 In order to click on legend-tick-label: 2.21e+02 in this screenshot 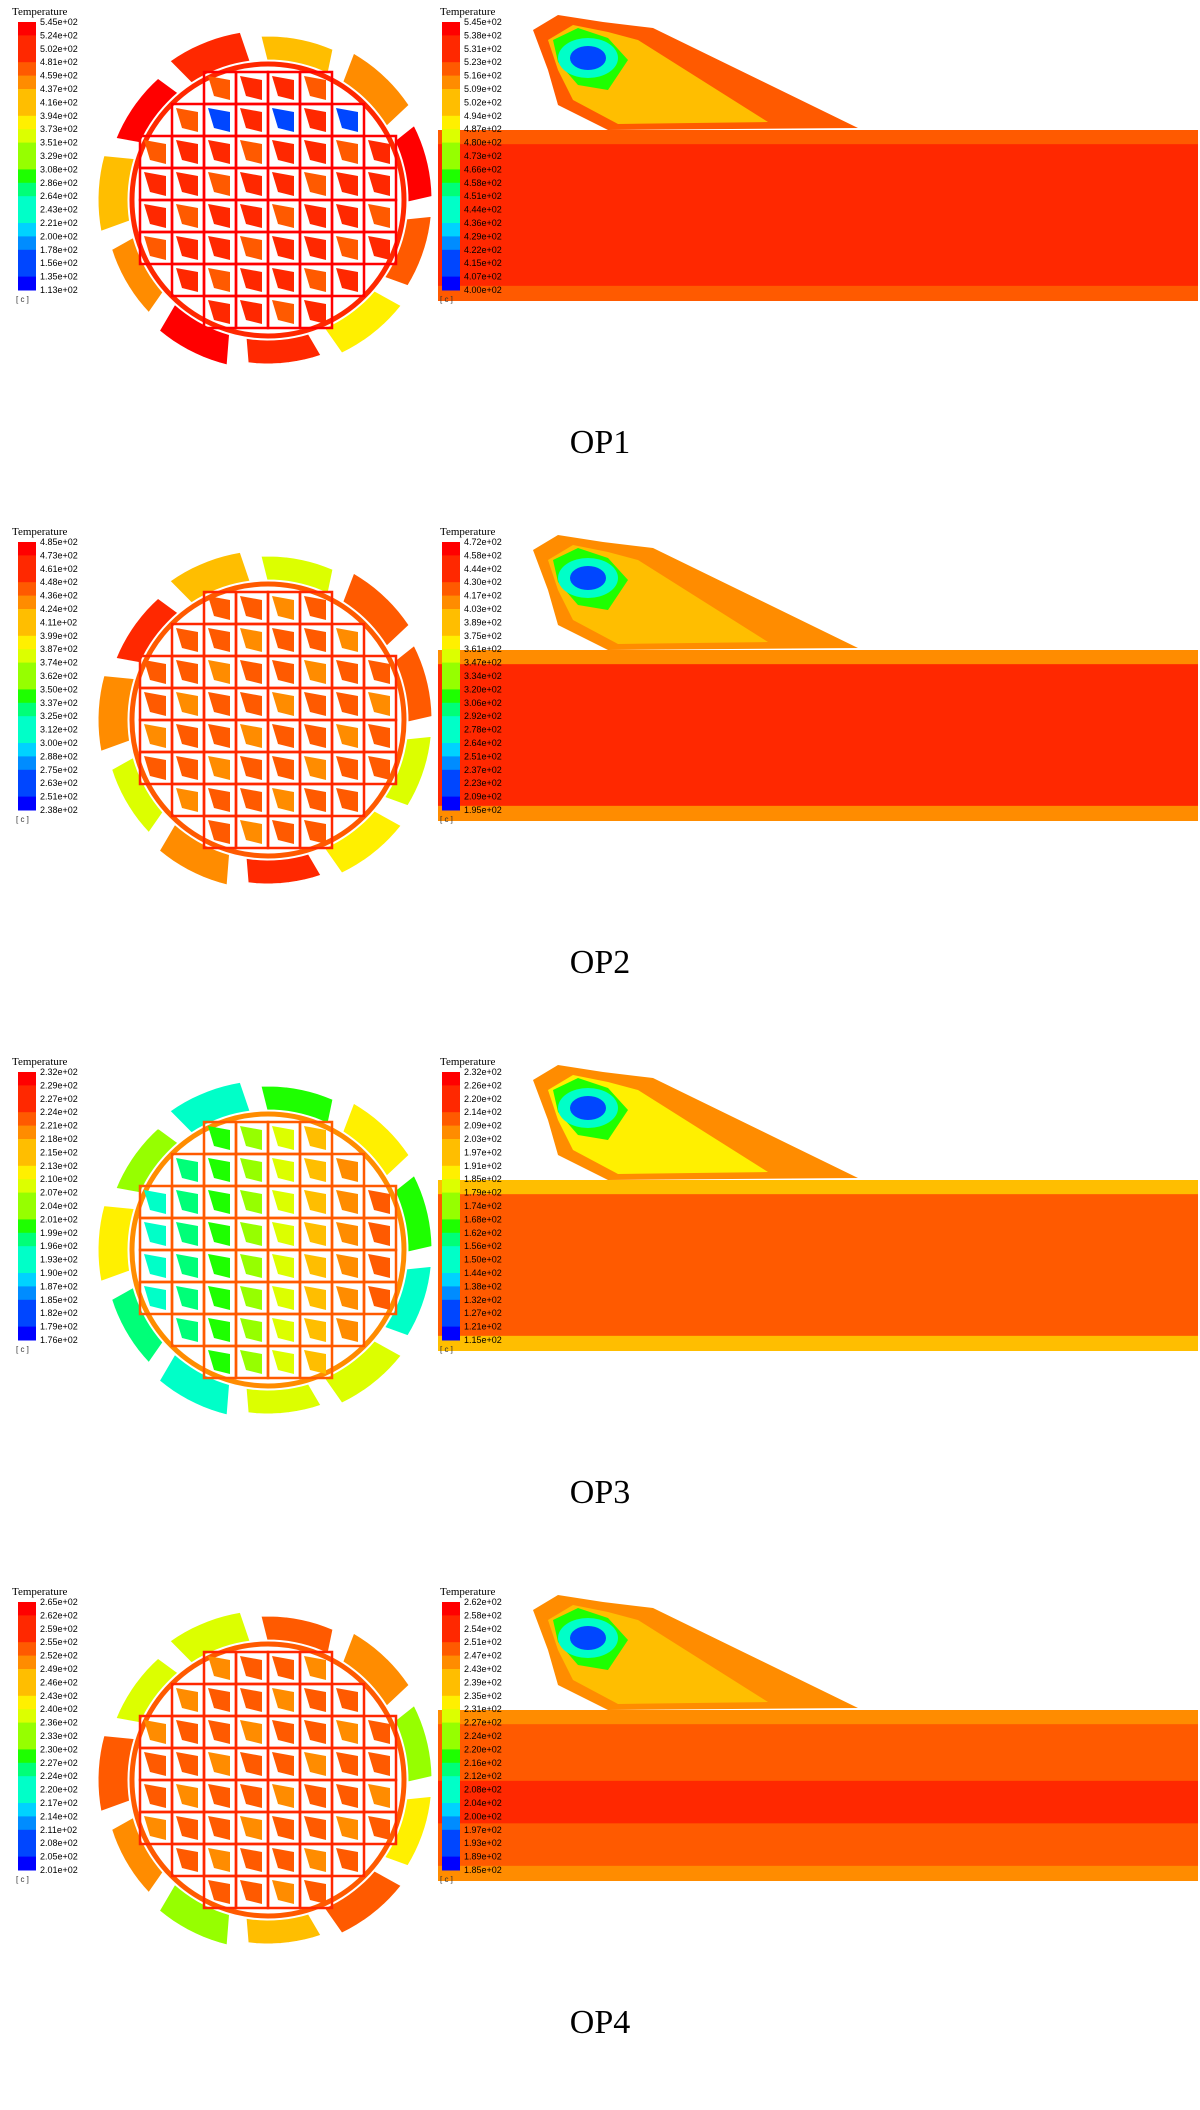, I will do `click(59, 1126)`.